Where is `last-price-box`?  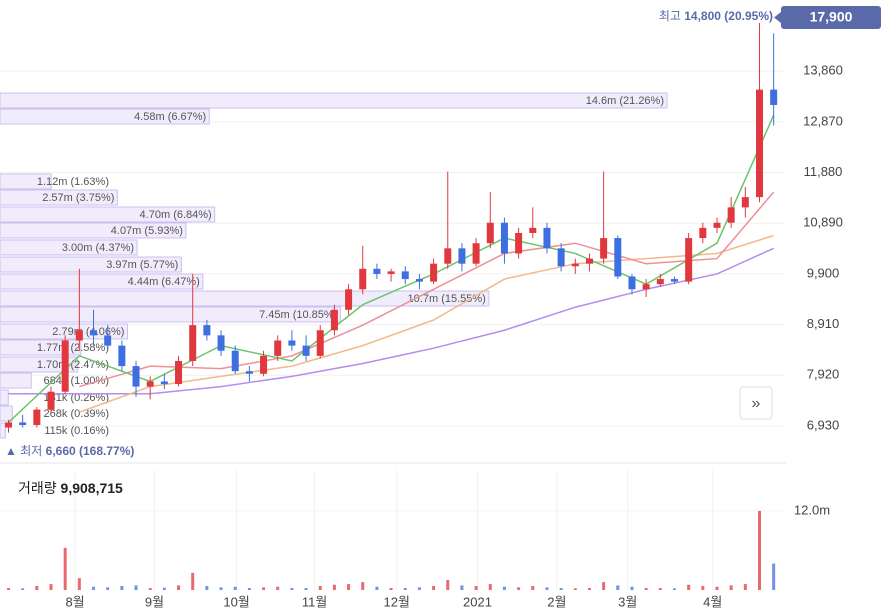 last-price-box is located at coordinates (831, 17).